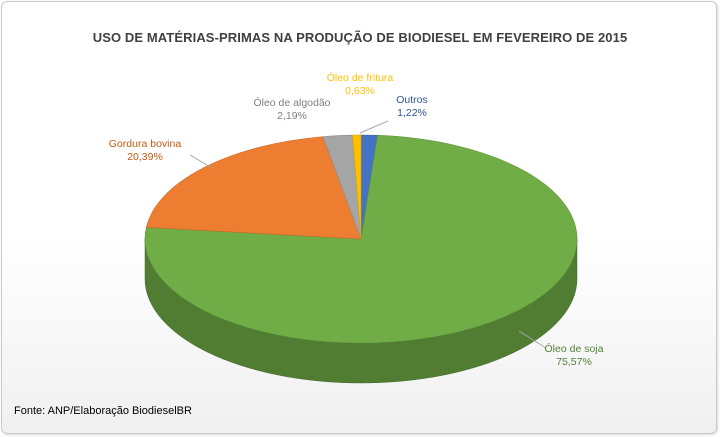 The image size is (720, 437). Describe the element at coordinates (412, 100) in the screenshot. I see `label-outros: Outros` at that location.